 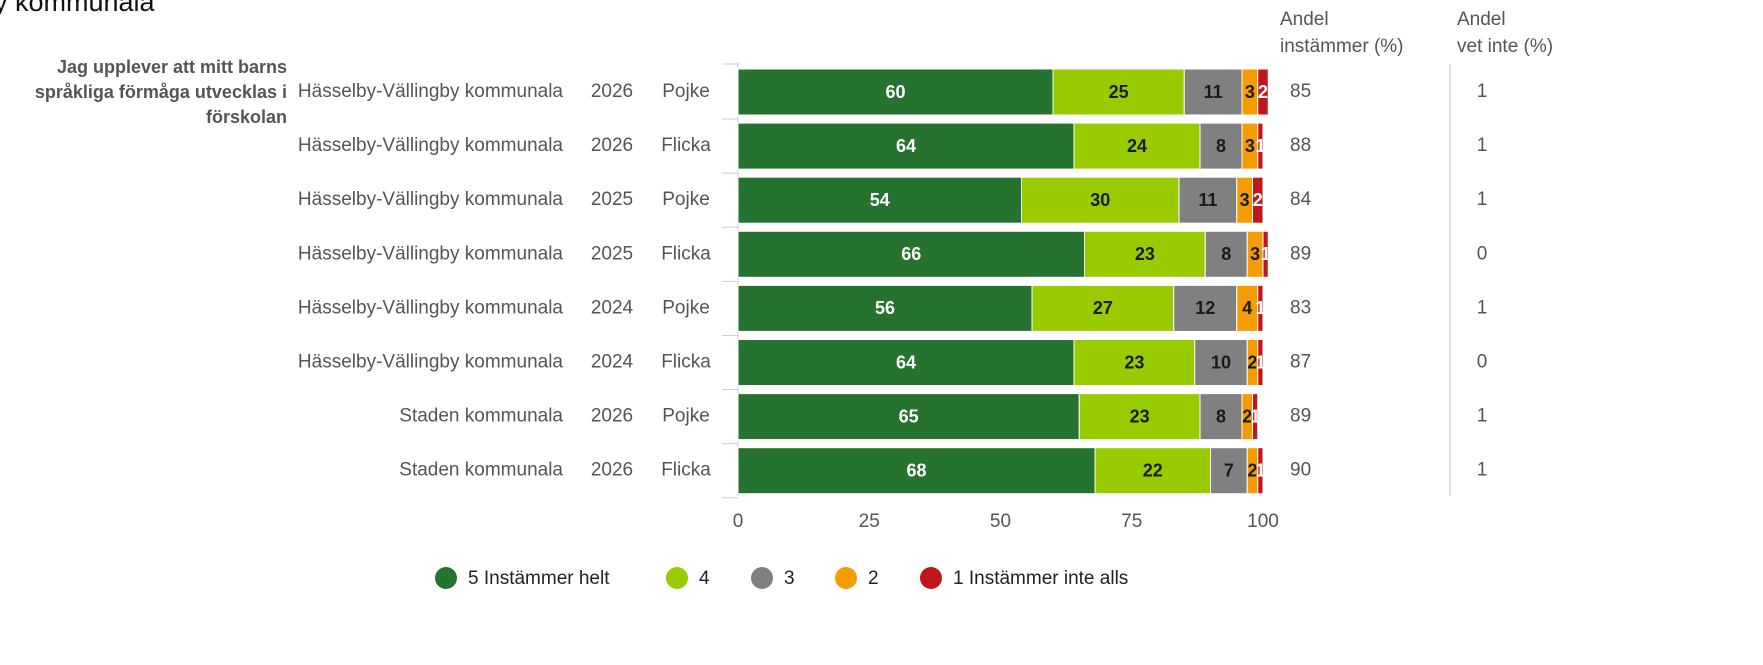 I want to click on x-tick-label: 0, so click(x=738, y=521).